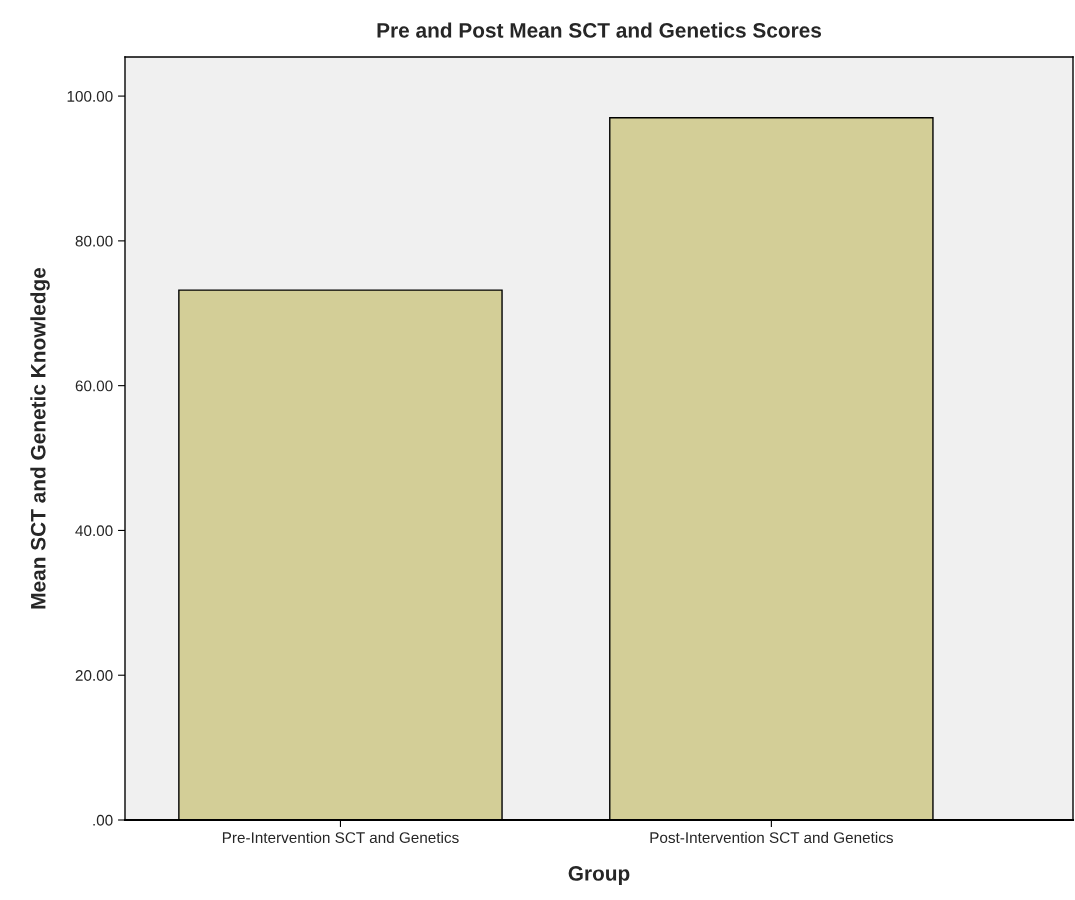 This screenshot has height=900, width=1075. What do you see at coordinates (40, 438) in the screenshot?
I see `y-axis-title: Mean SCT and Genetic Knowledge` at bounding box center [40, 438].